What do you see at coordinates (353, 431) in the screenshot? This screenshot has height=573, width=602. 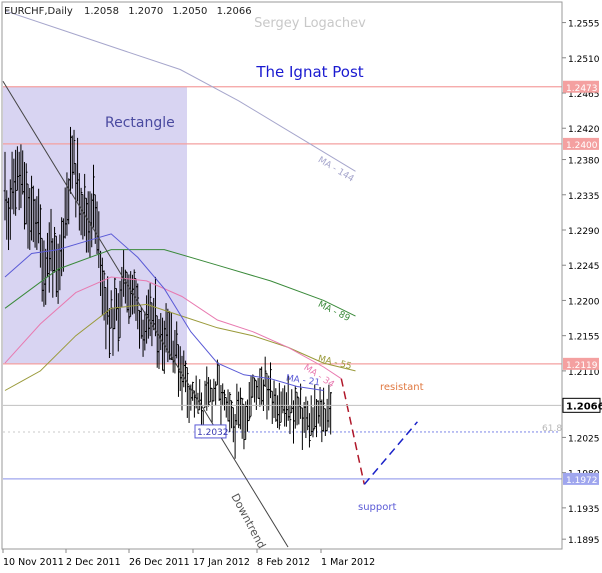 I see `projection-down` at bounding box center [353, 431].